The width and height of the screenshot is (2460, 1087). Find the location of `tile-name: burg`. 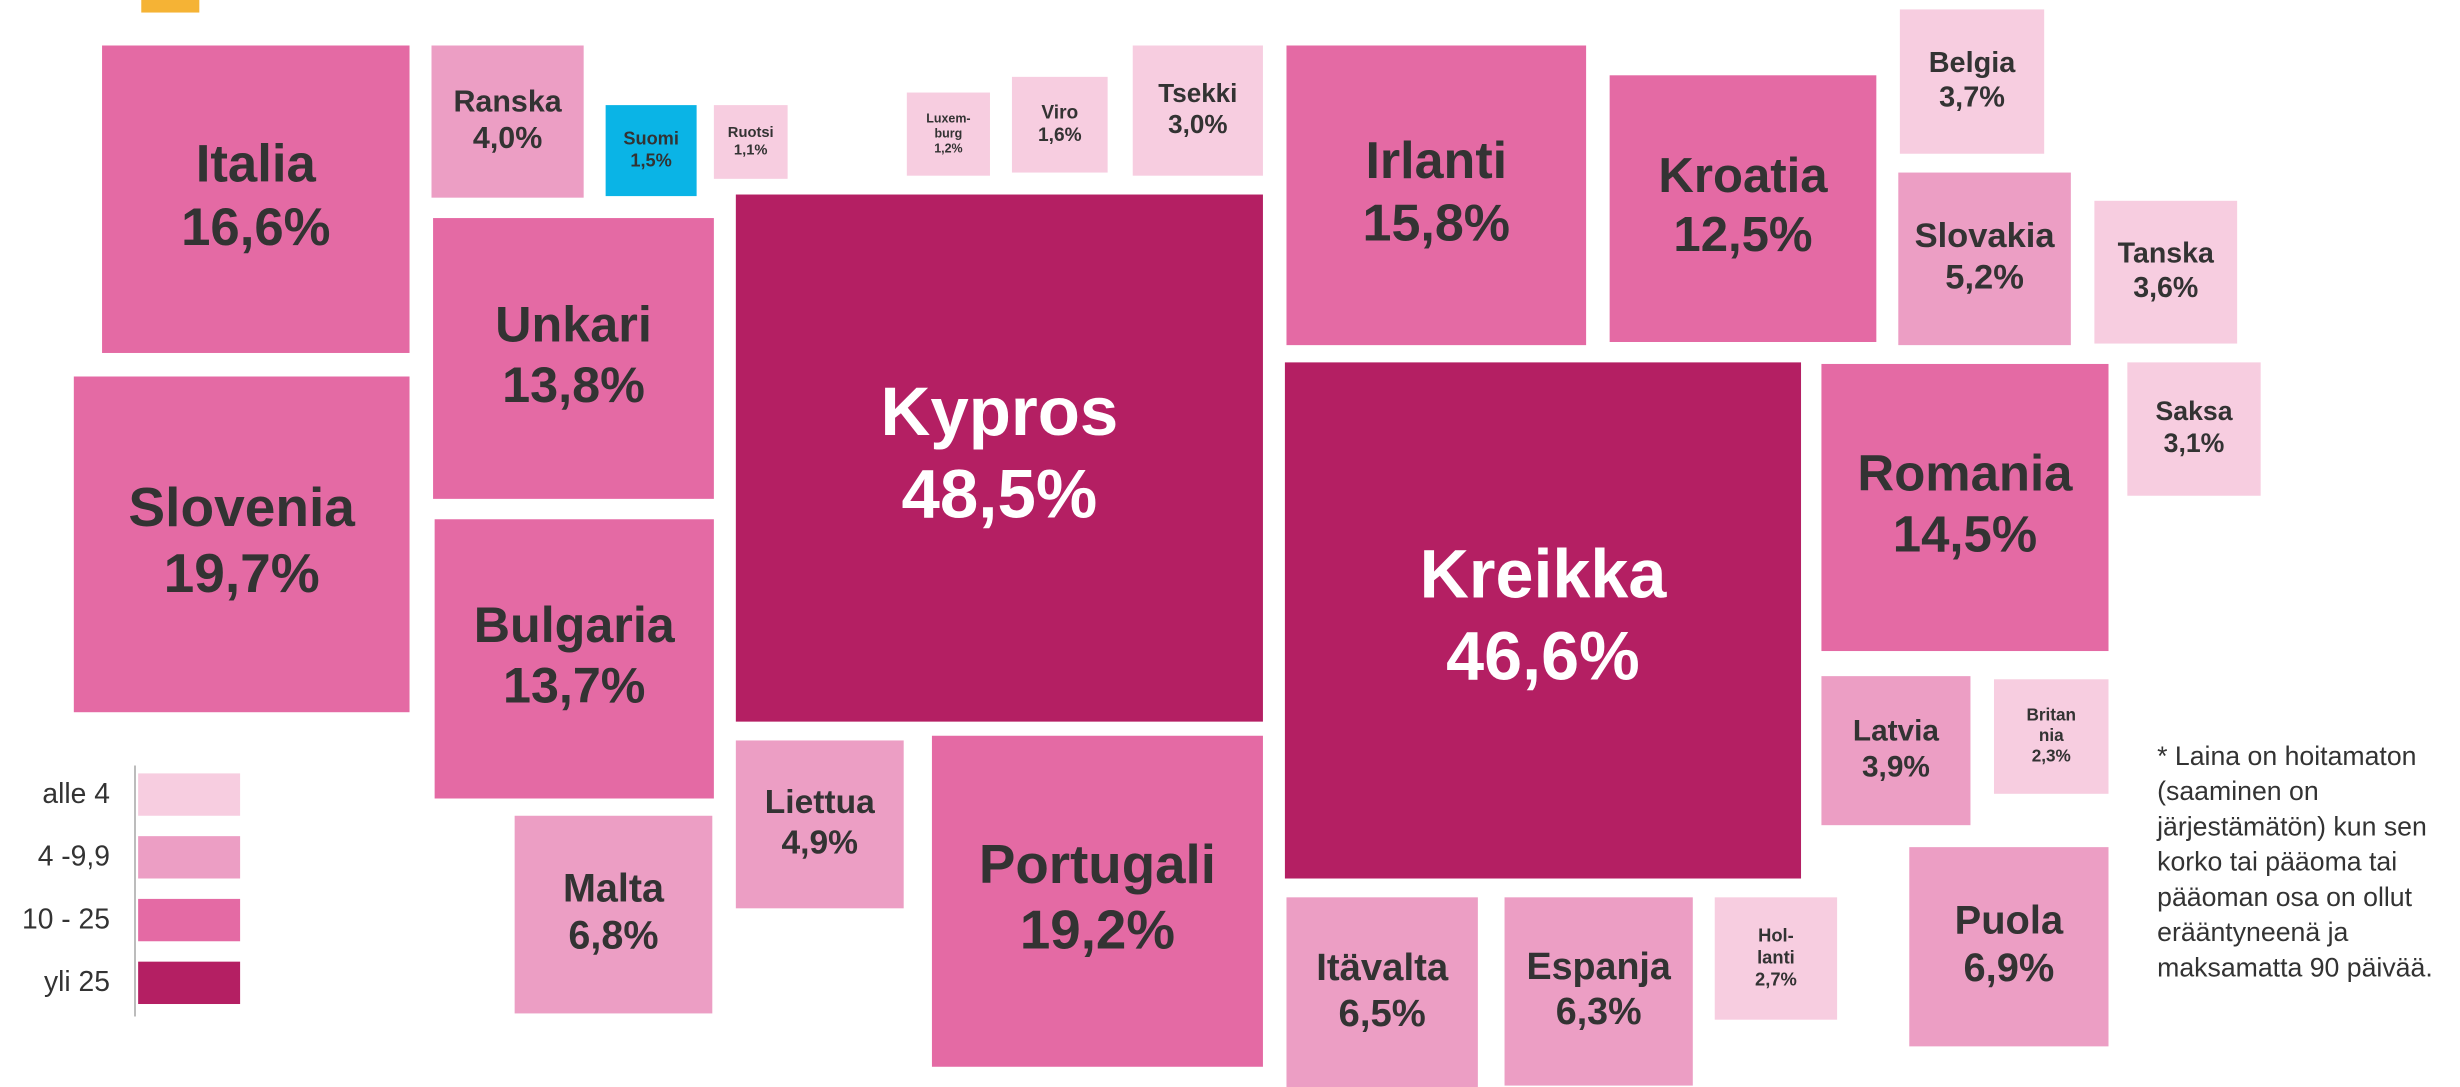

tile-name: burg is located at coordinates (949, 133).